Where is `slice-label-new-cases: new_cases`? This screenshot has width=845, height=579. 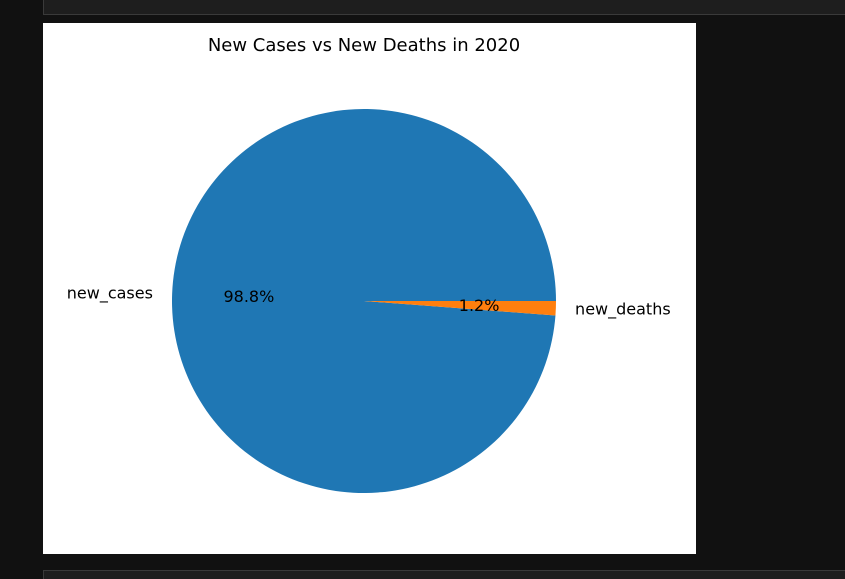 slice-label-new-cases: new_cases is located at coordinates (110, 294).